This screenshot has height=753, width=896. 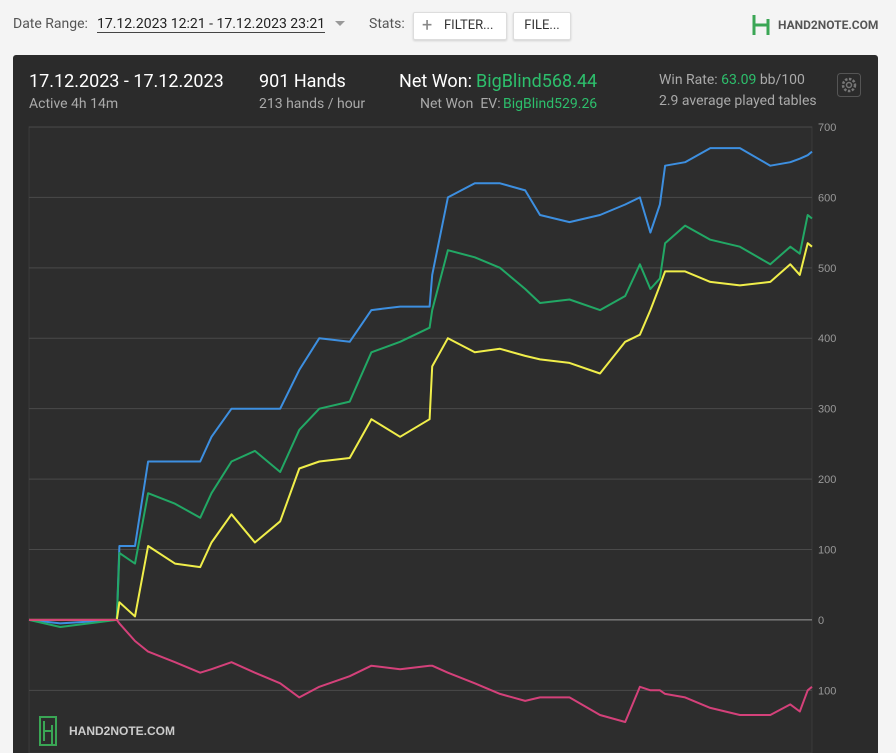 What do you see at coordinates (74, 104) in the screenshot?
I see `active-time: Active 4h 14m` at bounding box center [74, 104].